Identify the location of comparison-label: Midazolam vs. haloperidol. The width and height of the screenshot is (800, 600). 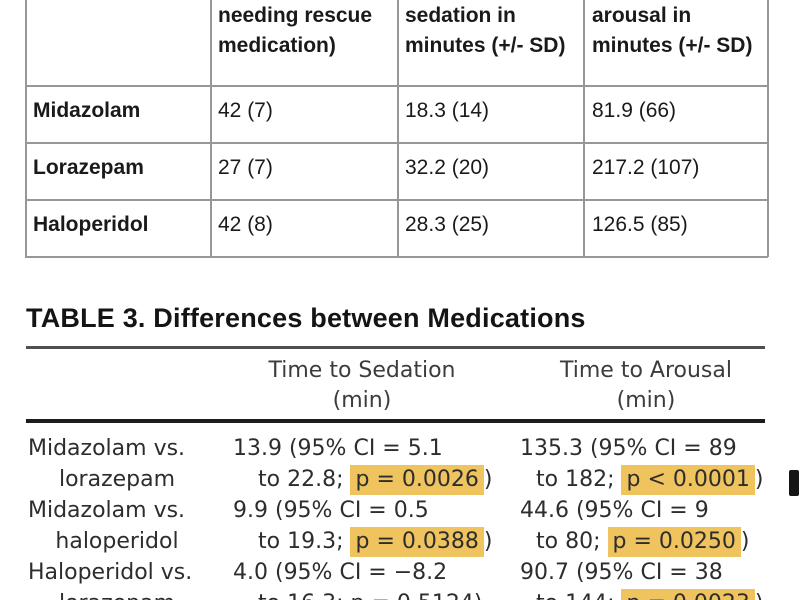
(107, 526).